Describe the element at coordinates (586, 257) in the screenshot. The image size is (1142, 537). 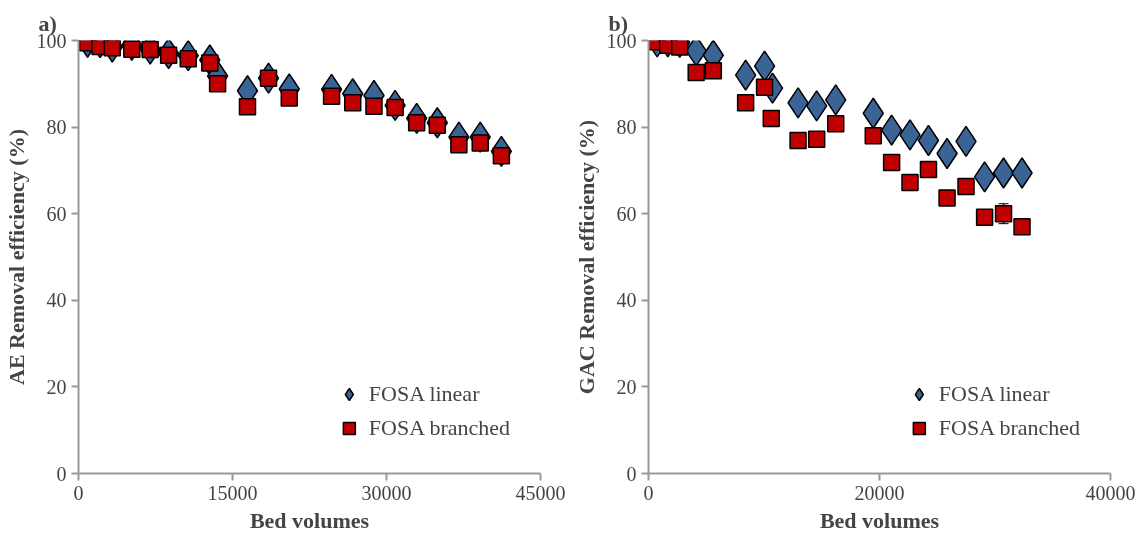
I see `y-axis-title: GAC Removal efficiency (%)` at that location.